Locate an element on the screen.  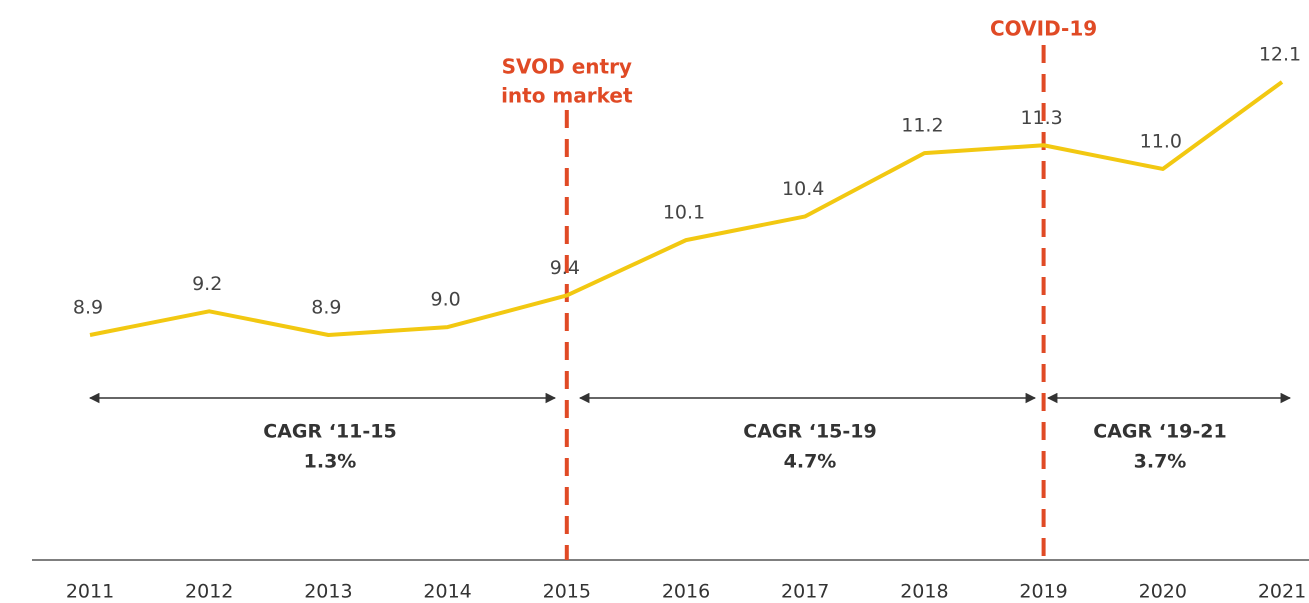
x-tick-label: 2011 is located at coordinates (90, 592).